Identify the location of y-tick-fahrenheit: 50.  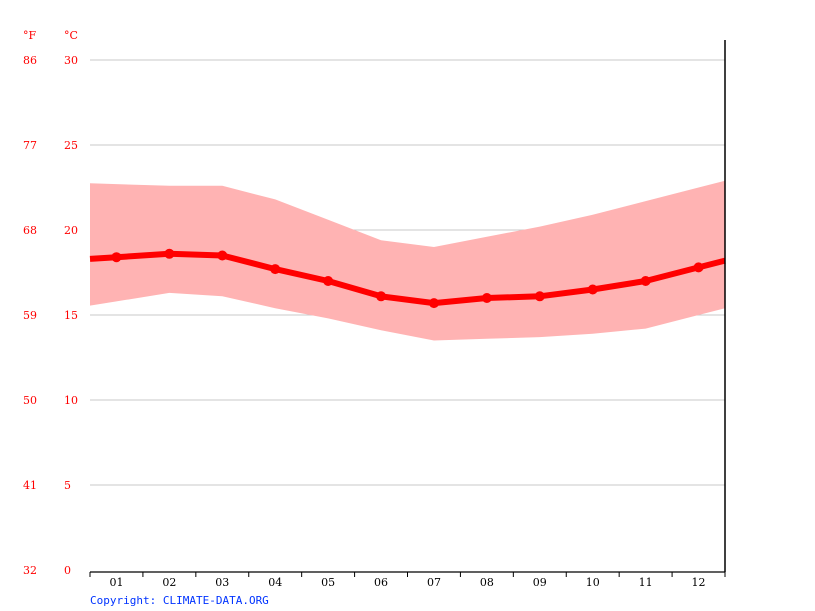
(30, 400).